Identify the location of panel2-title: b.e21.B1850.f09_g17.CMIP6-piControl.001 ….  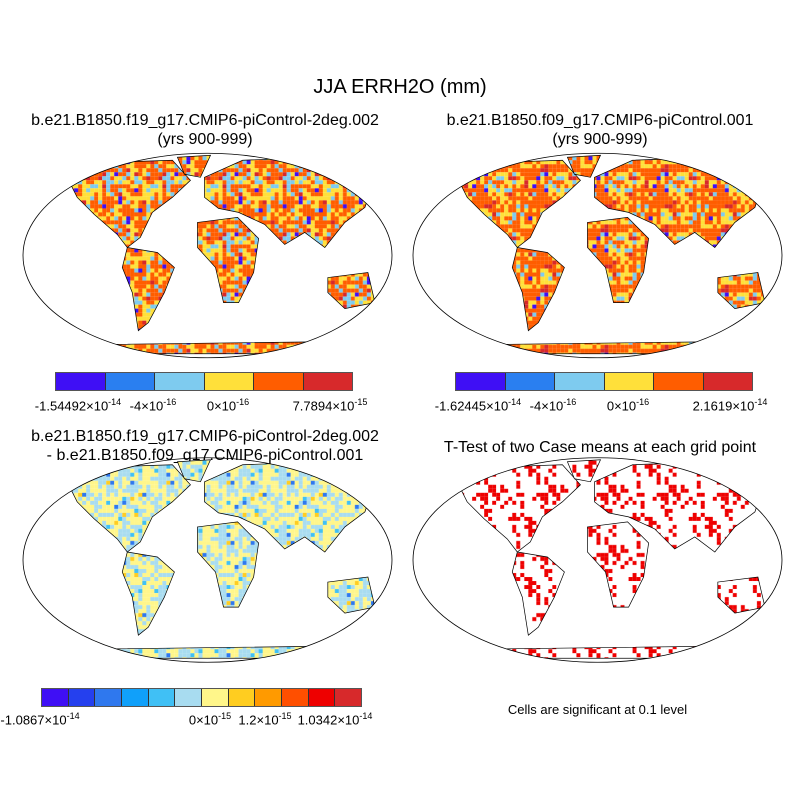
(597, 130).